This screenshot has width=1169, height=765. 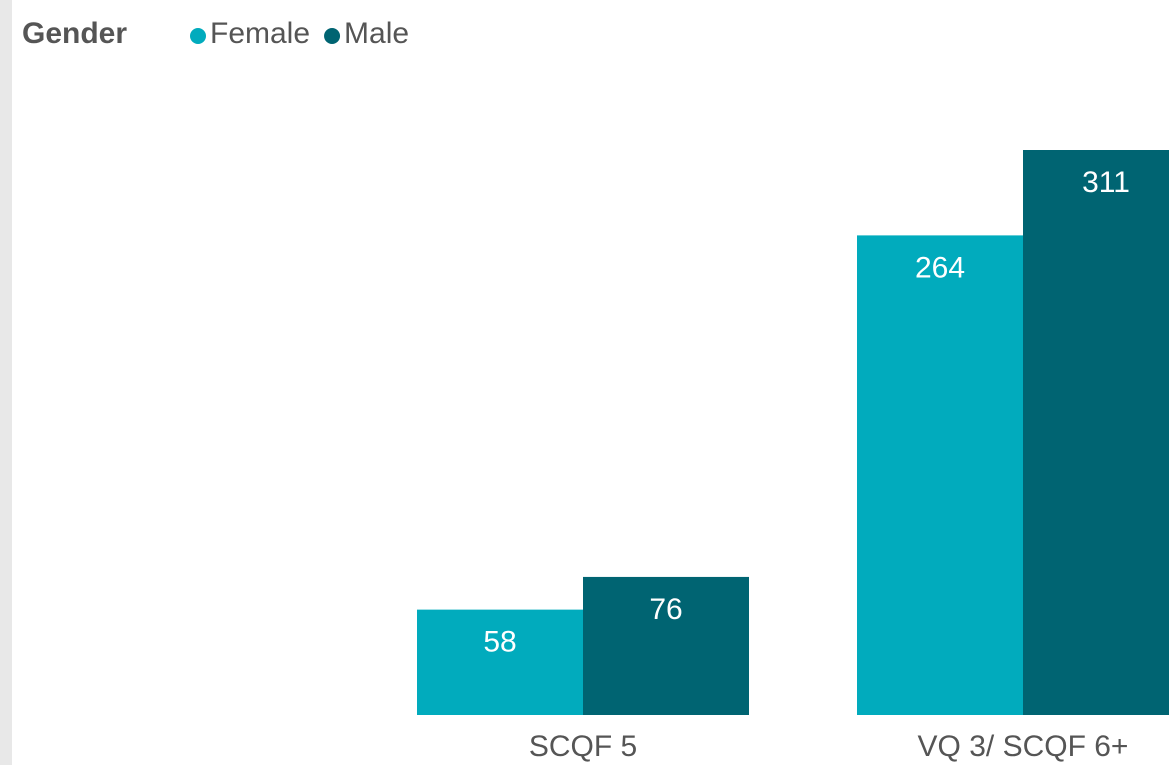 I want to click on data-label: 58, so click(x=499, y=642).